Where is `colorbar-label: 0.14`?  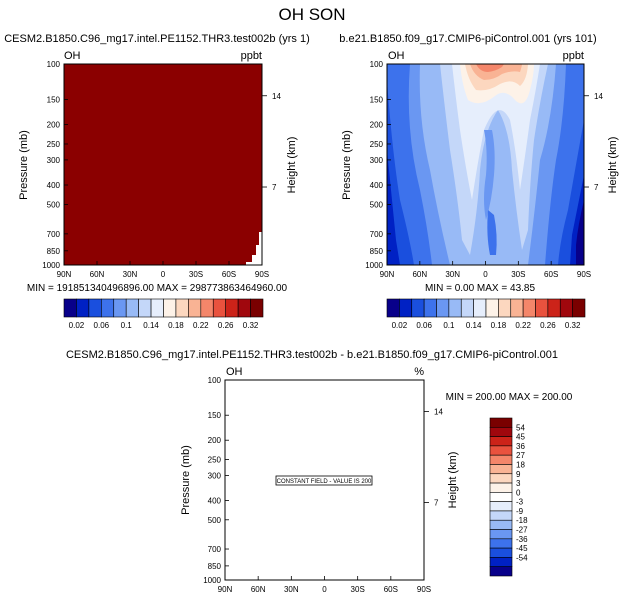
colorbar-label: 0.14 is located at coordinates (151, 325).